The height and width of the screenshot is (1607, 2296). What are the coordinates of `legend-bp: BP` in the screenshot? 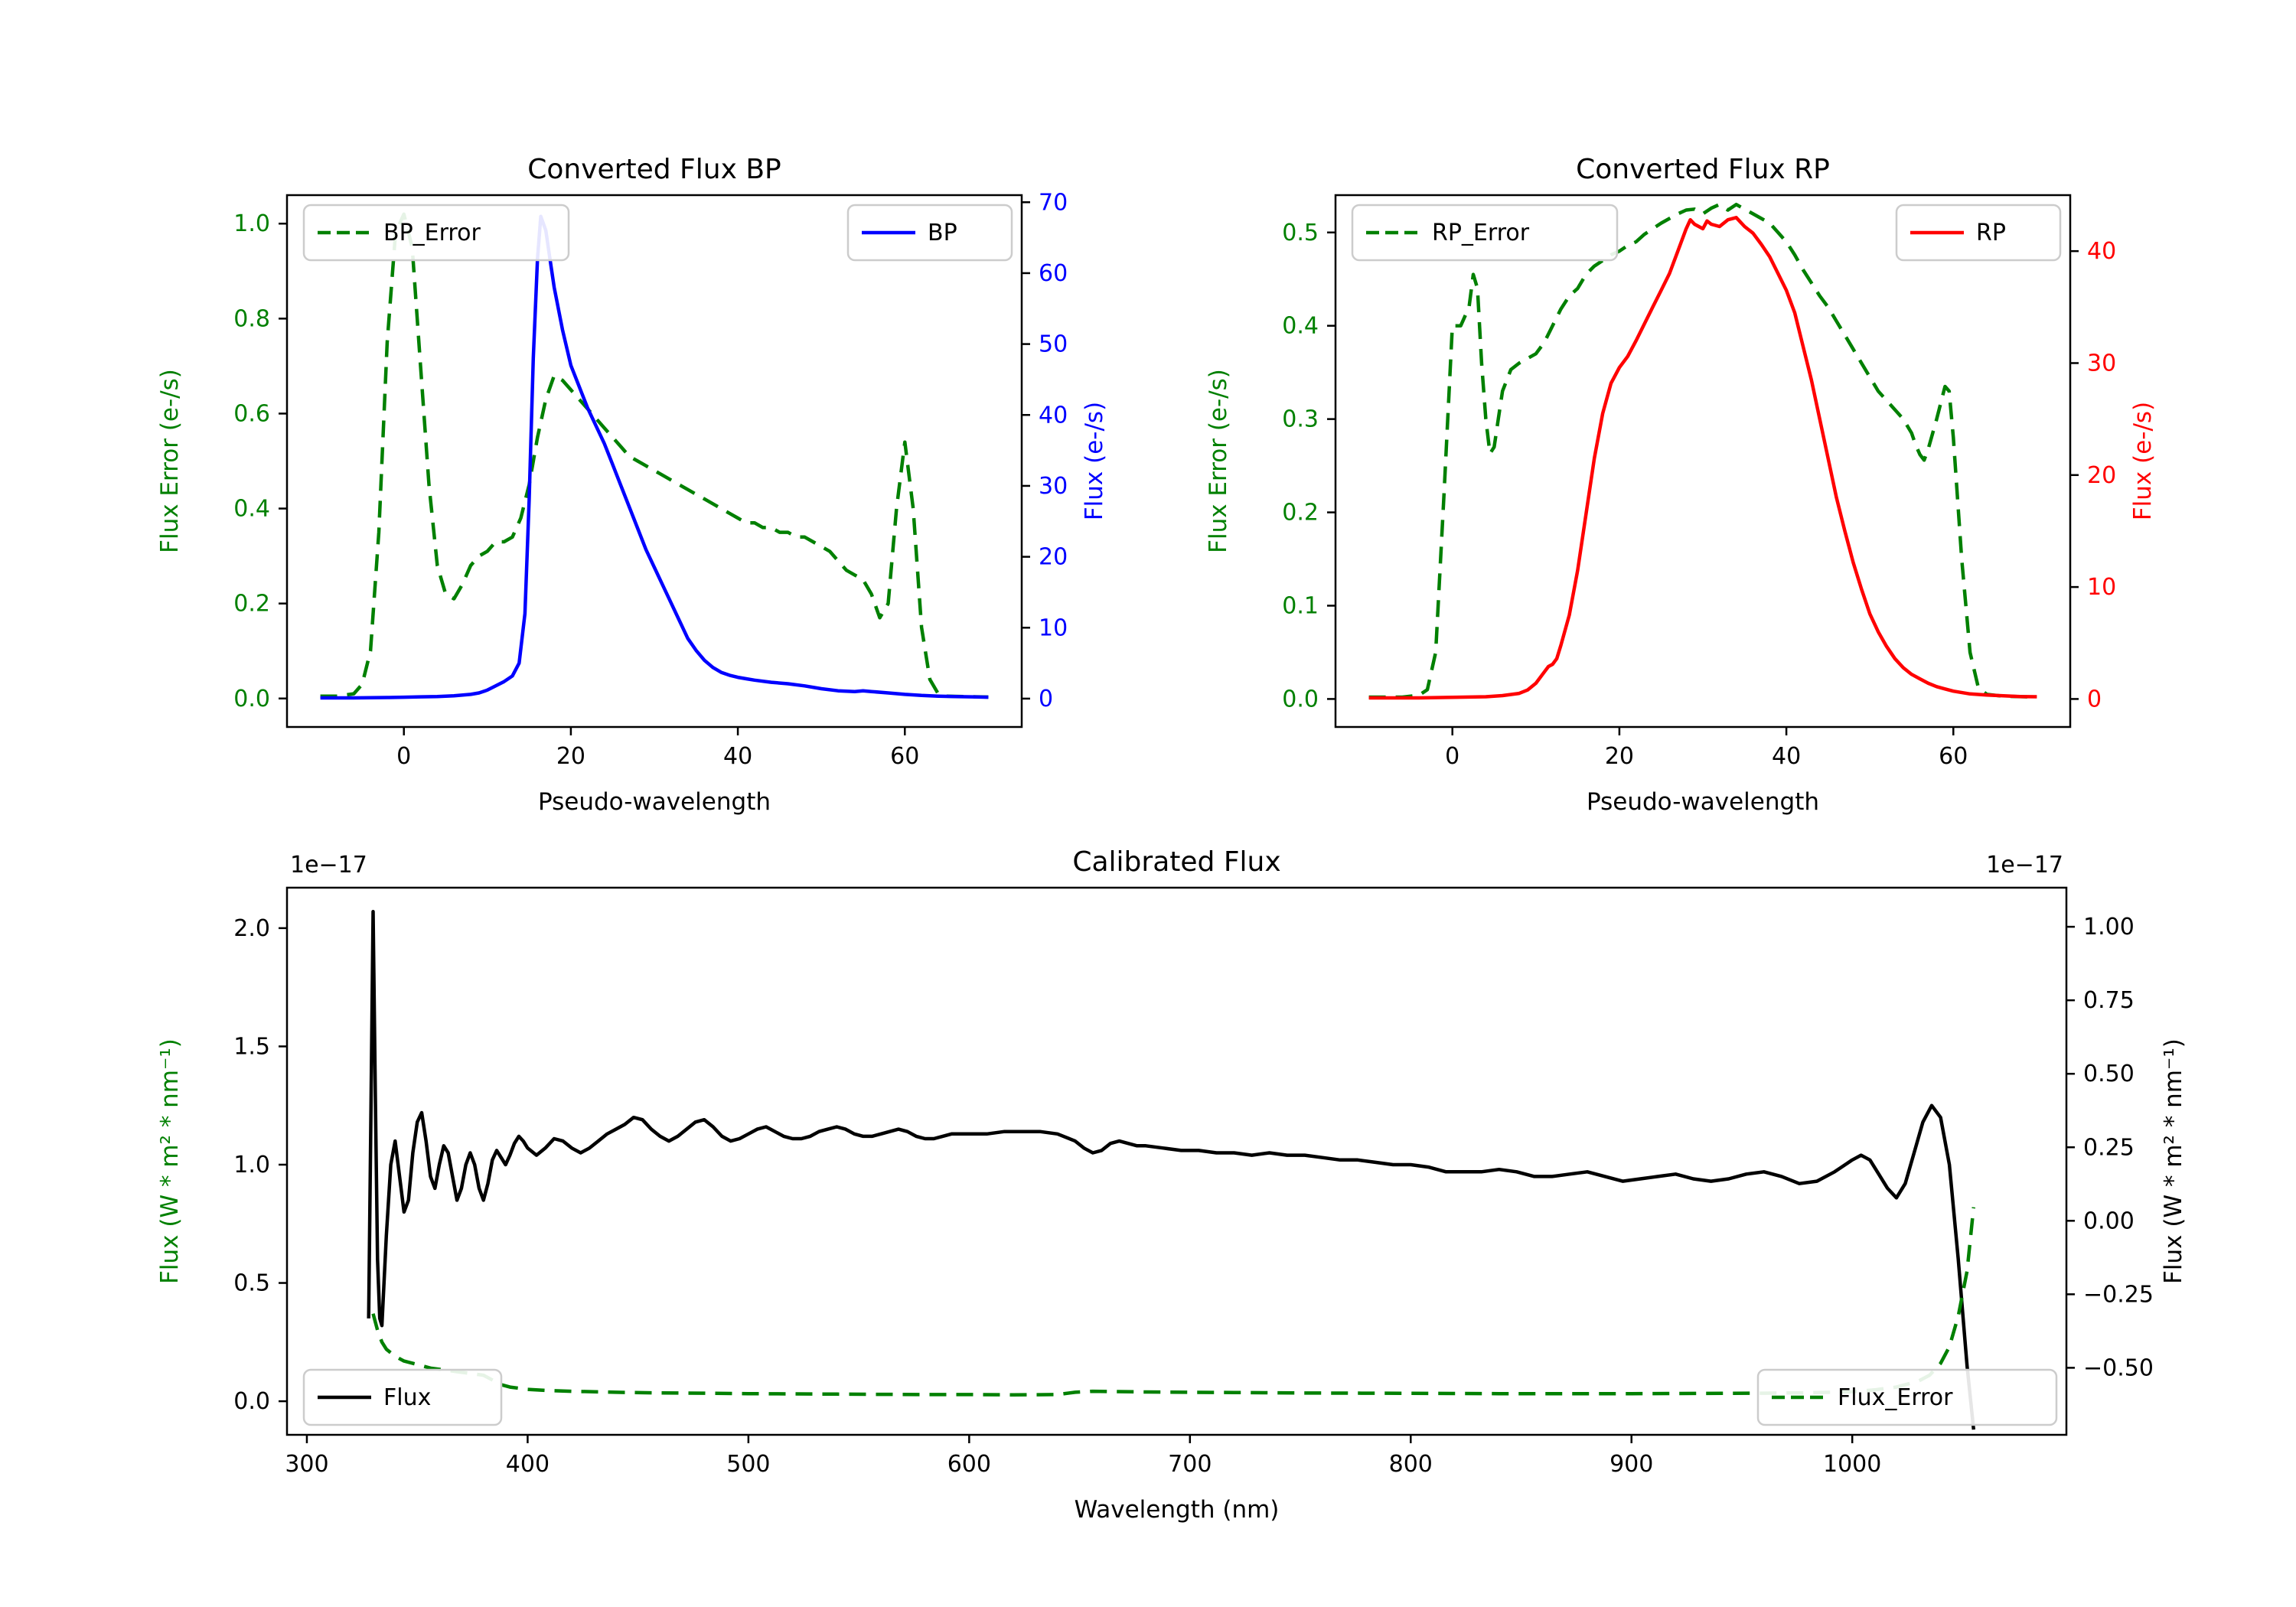 It's located at (929, 233).